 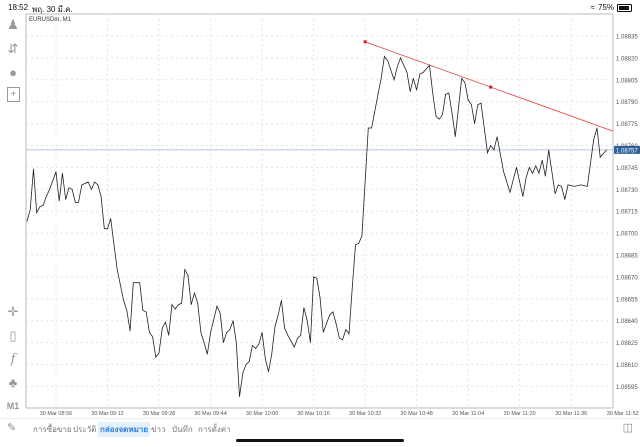 What do you see at coordinates (182, 429) in the screenshot?
I see `tab-journal: บันทึก` at bounding box center [182, 429].